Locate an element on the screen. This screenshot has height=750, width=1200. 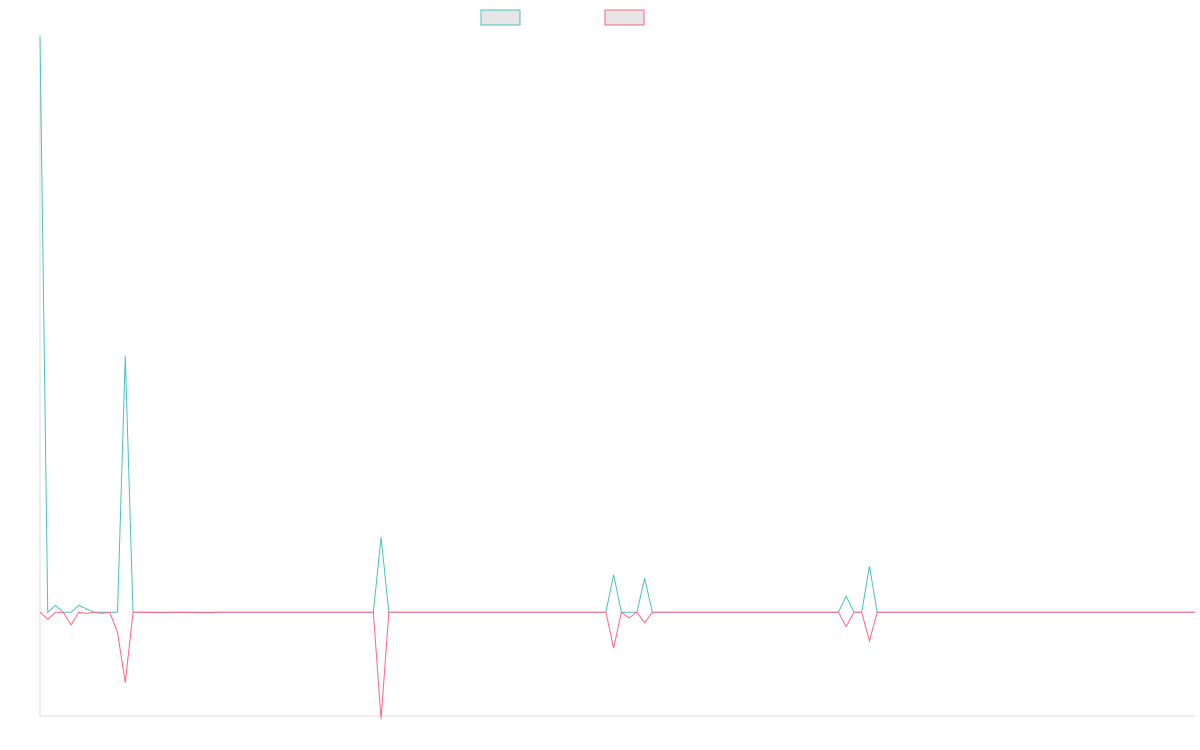
legend is located at coordinates (562, 17).